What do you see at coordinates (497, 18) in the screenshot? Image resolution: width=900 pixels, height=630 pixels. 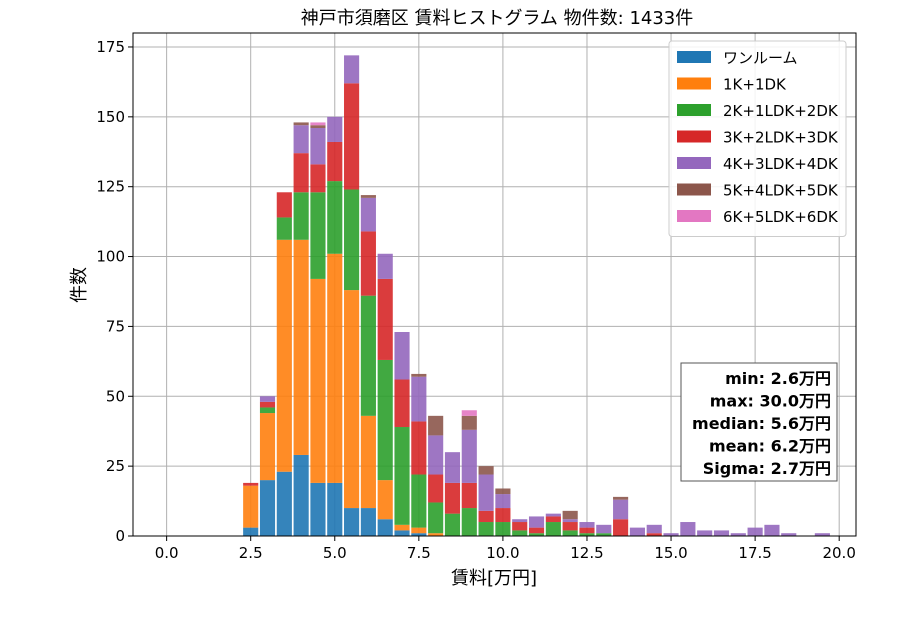 I see `chart-title: 神戸市須磨区 賃料ヒストグラム 物件数: 1433件` at bounding box center [497, 18].